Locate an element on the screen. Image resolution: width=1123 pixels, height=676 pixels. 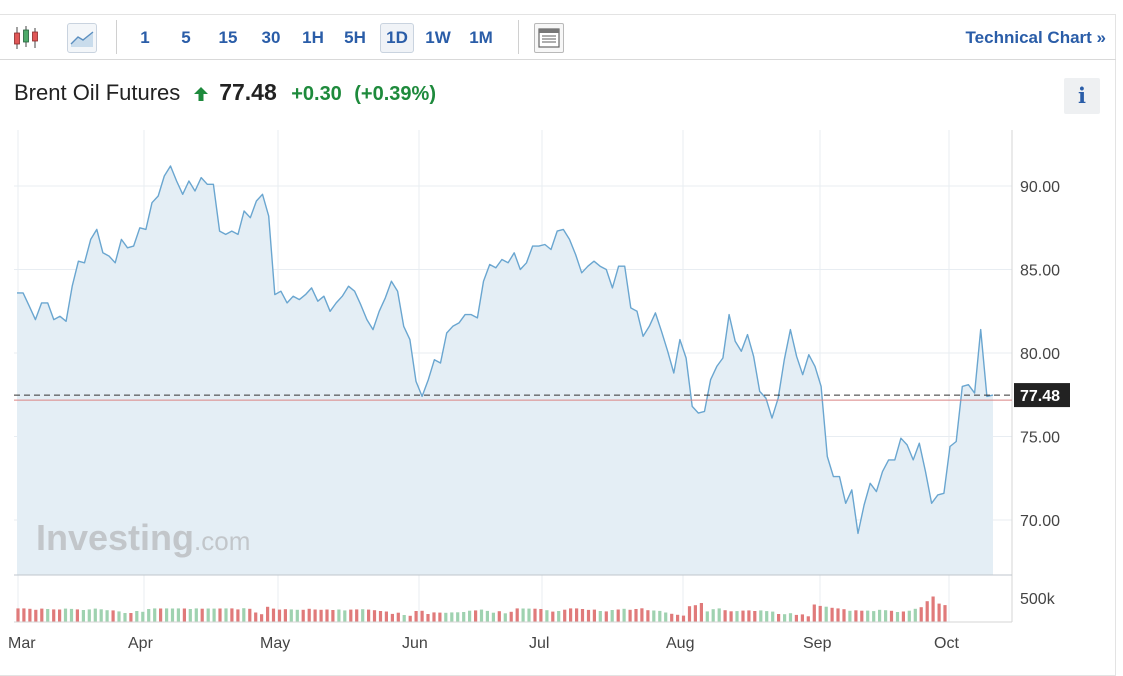
x-tick-label: Sep is located at coordinates (817, 643).